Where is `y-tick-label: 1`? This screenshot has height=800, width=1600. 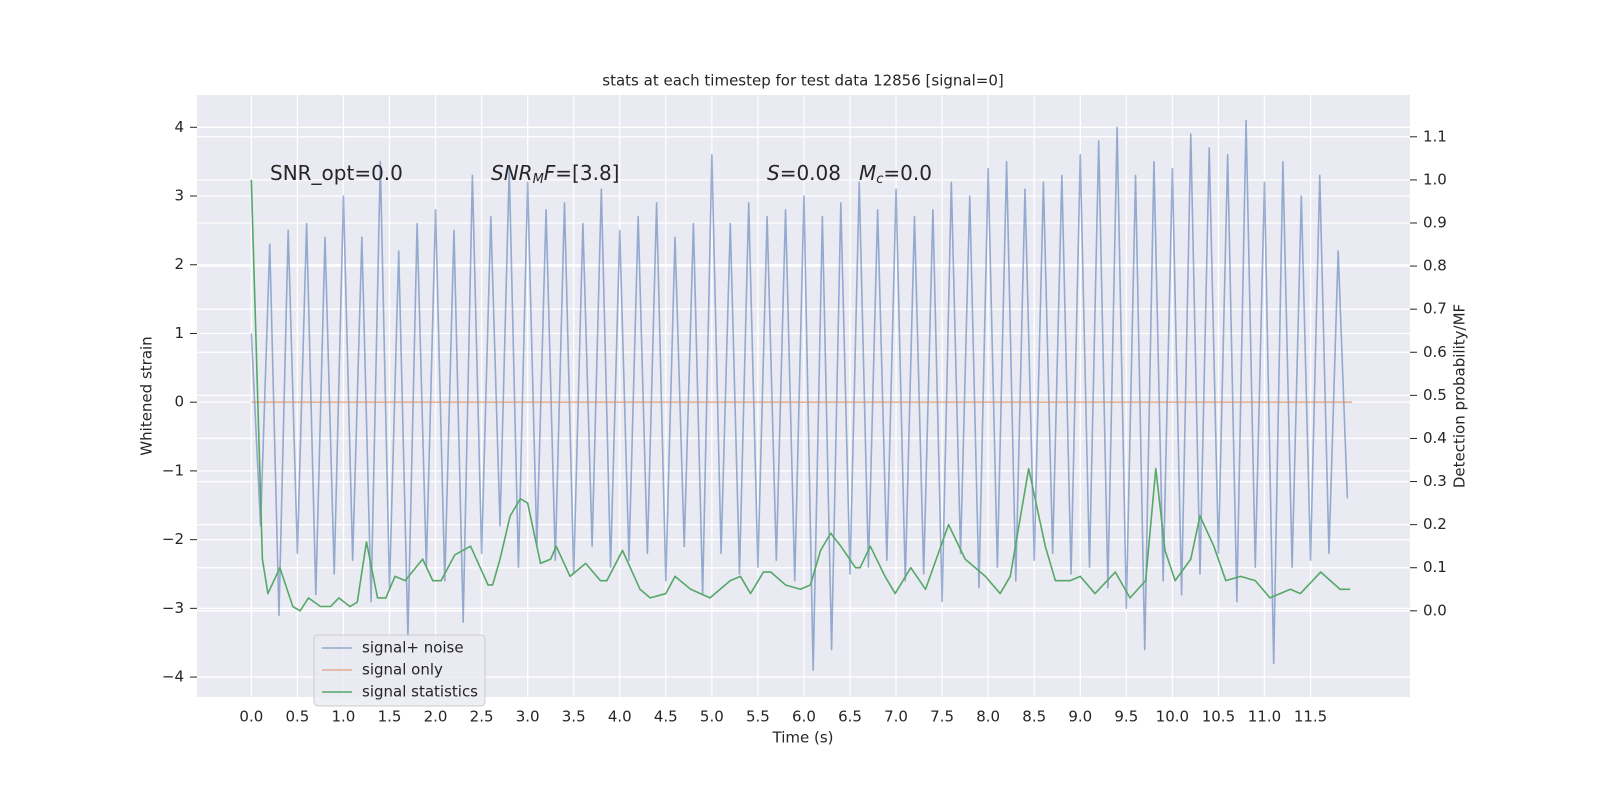 y-tick-label: 1 is located at coordinates (179, 333).